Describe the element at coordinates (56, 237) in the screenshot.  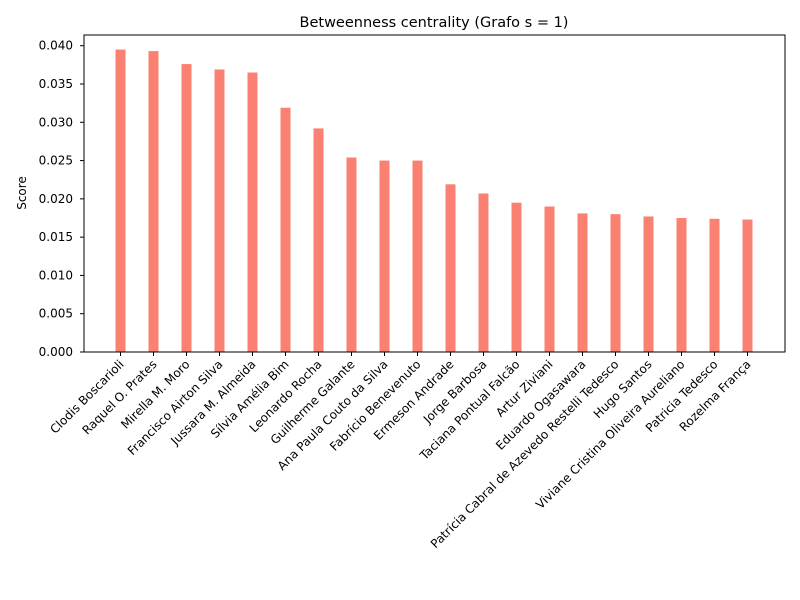
I see `y-tick-label: 0.015` at that location.